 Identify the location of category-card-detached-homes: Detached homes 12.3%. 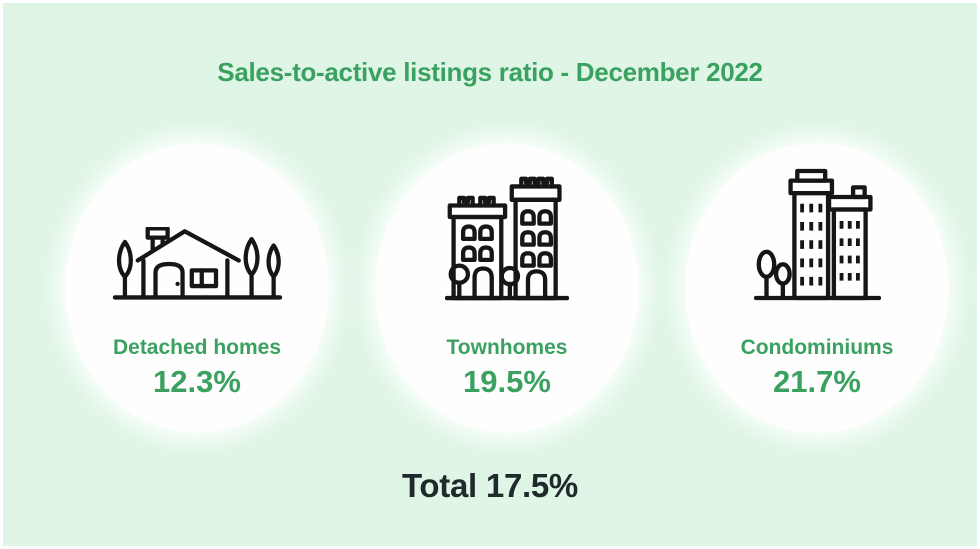
(197, 288).